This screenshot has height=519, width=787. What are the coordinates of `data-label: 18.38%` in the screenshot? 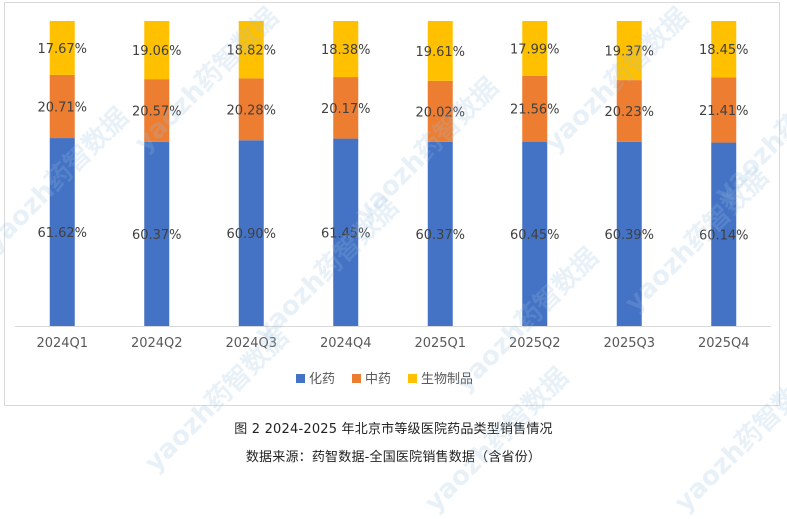 It's located at (346, 50).